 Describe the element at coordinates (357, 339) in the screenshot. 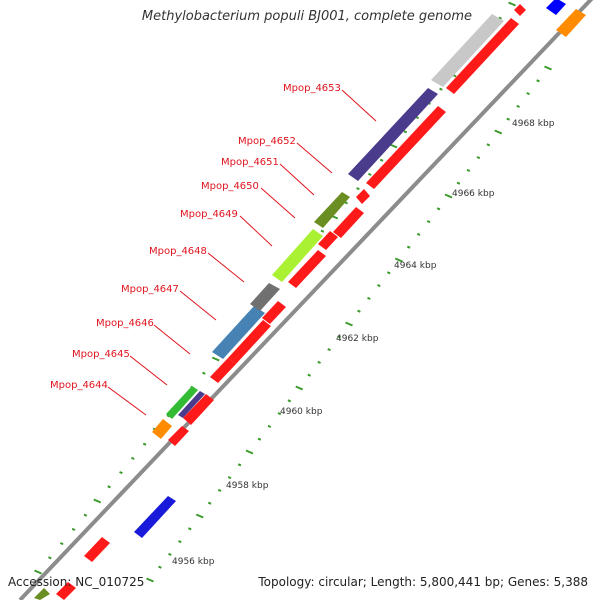

I see `scale-label: 4962 kbp` at that location.